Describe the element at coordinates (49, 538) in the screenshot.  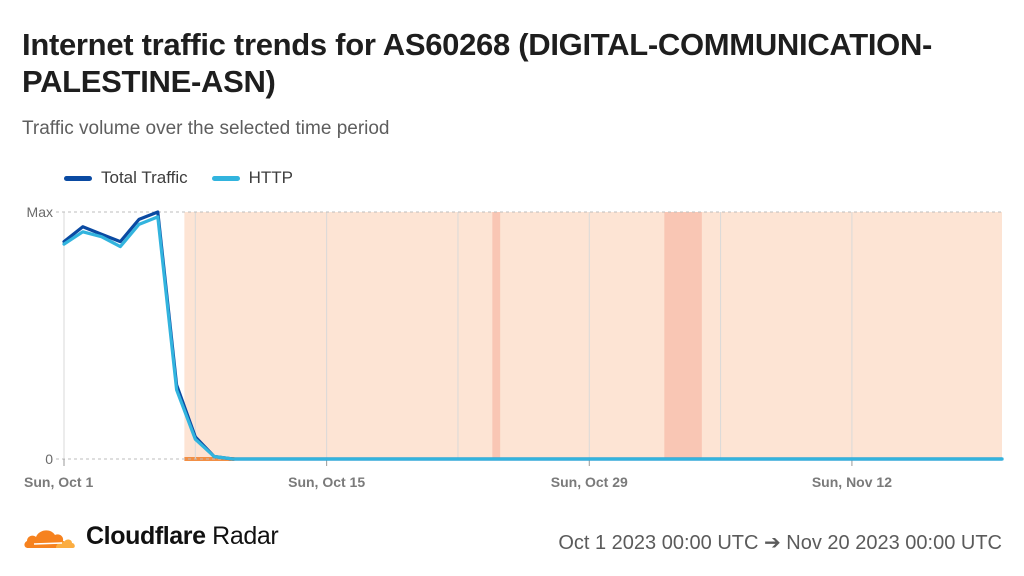
I see `cloudflare-cloud-icon` at that location.